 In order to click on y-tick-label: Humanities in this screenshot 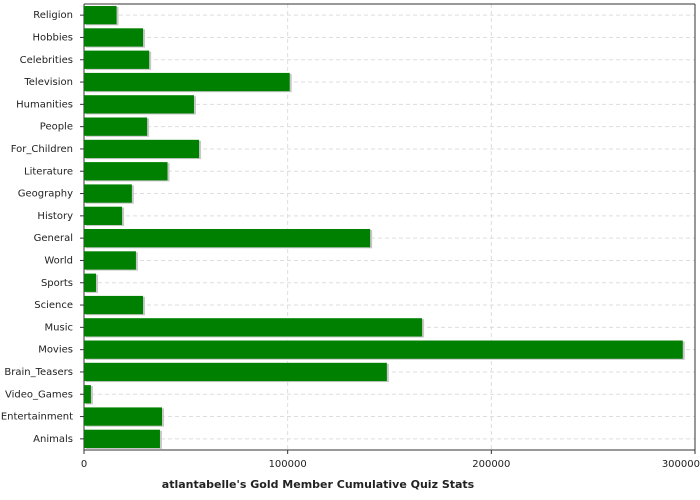, I will do `click(44, 104)`.